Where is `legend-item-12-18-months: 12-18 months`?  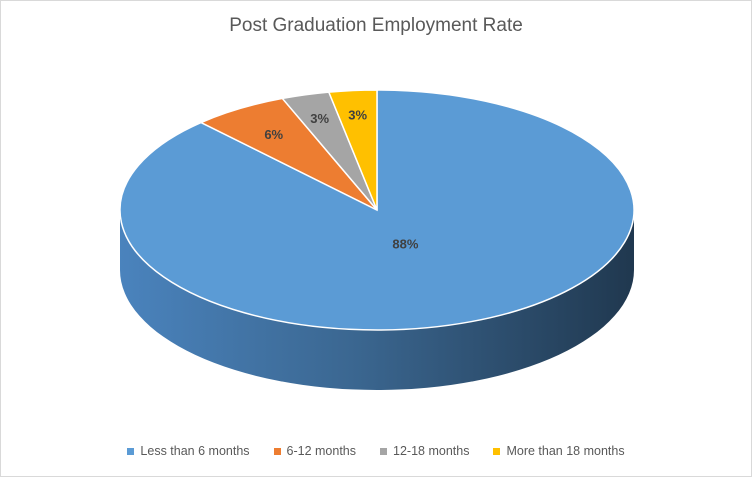 legend-item-12-18-months: 12-18 months is located at coordinates (424, 451).